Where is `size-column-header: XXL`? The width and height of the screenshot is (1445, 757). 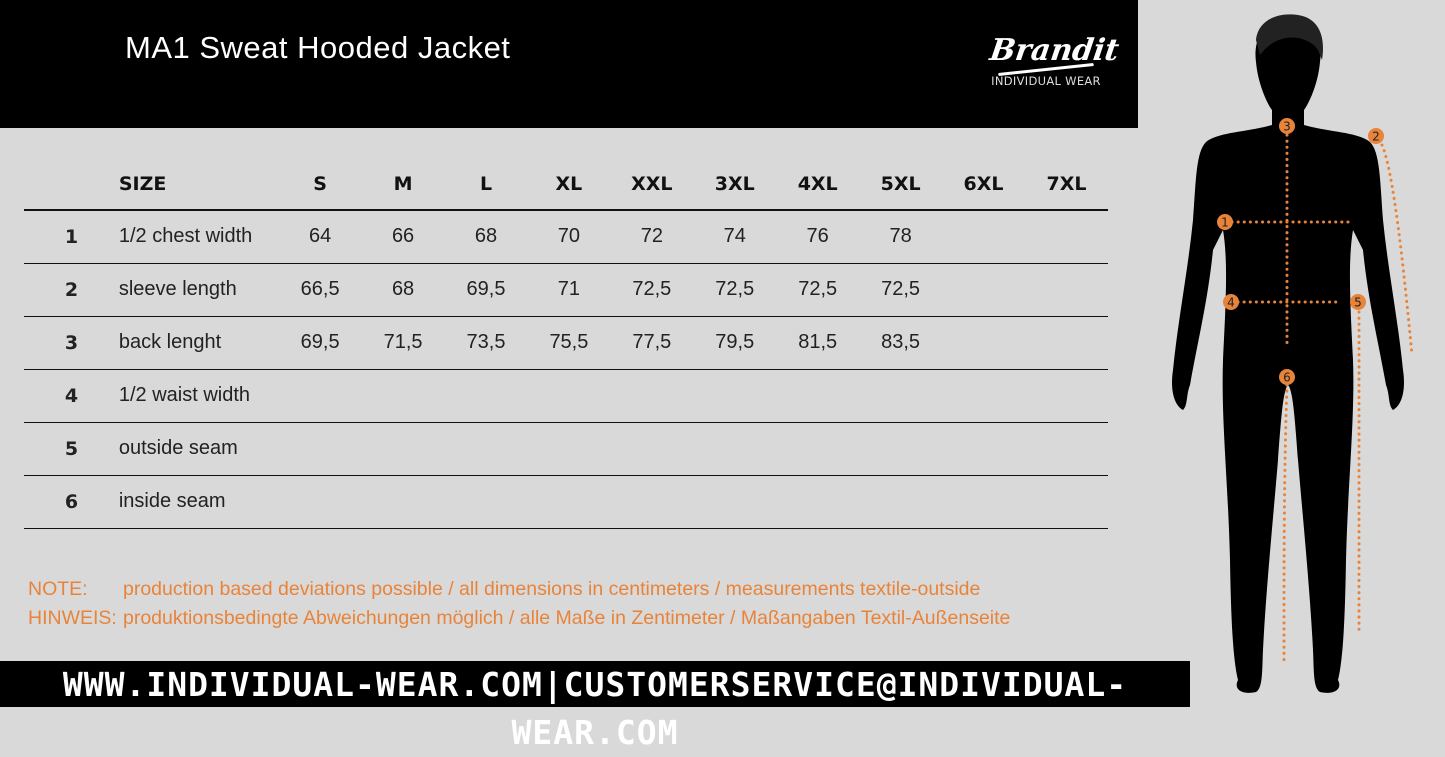
size-column-header: XXL is located at coordinates (652, 184).